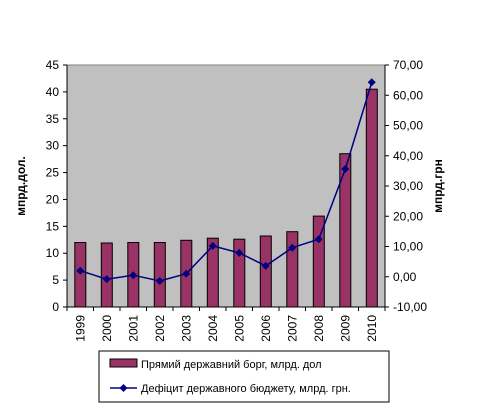  Describe the element at coordinates (266, 328) in the screenshot. I see `x-tick-label: 2006` at that location.